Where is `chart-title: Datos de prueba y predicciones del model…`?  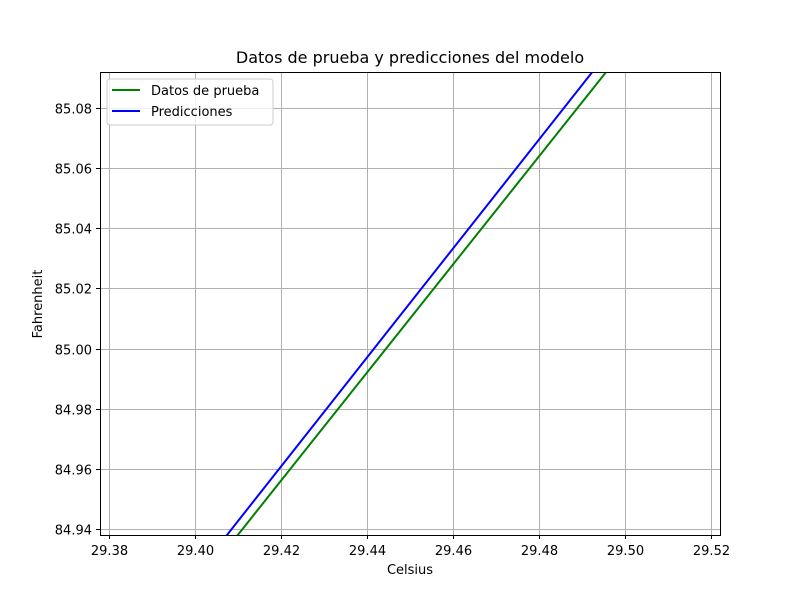 chart-title: Datos de prueba y predicciones del model… is located at coordinates (410, 57).